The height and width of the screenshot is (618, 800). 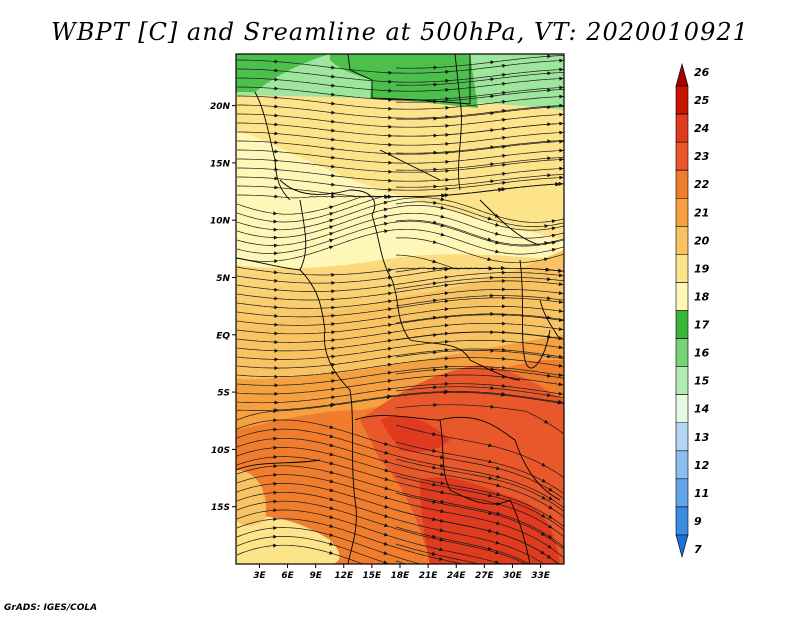 I want to click on lat-tick-label: 20N, so click(x=220, y=107).